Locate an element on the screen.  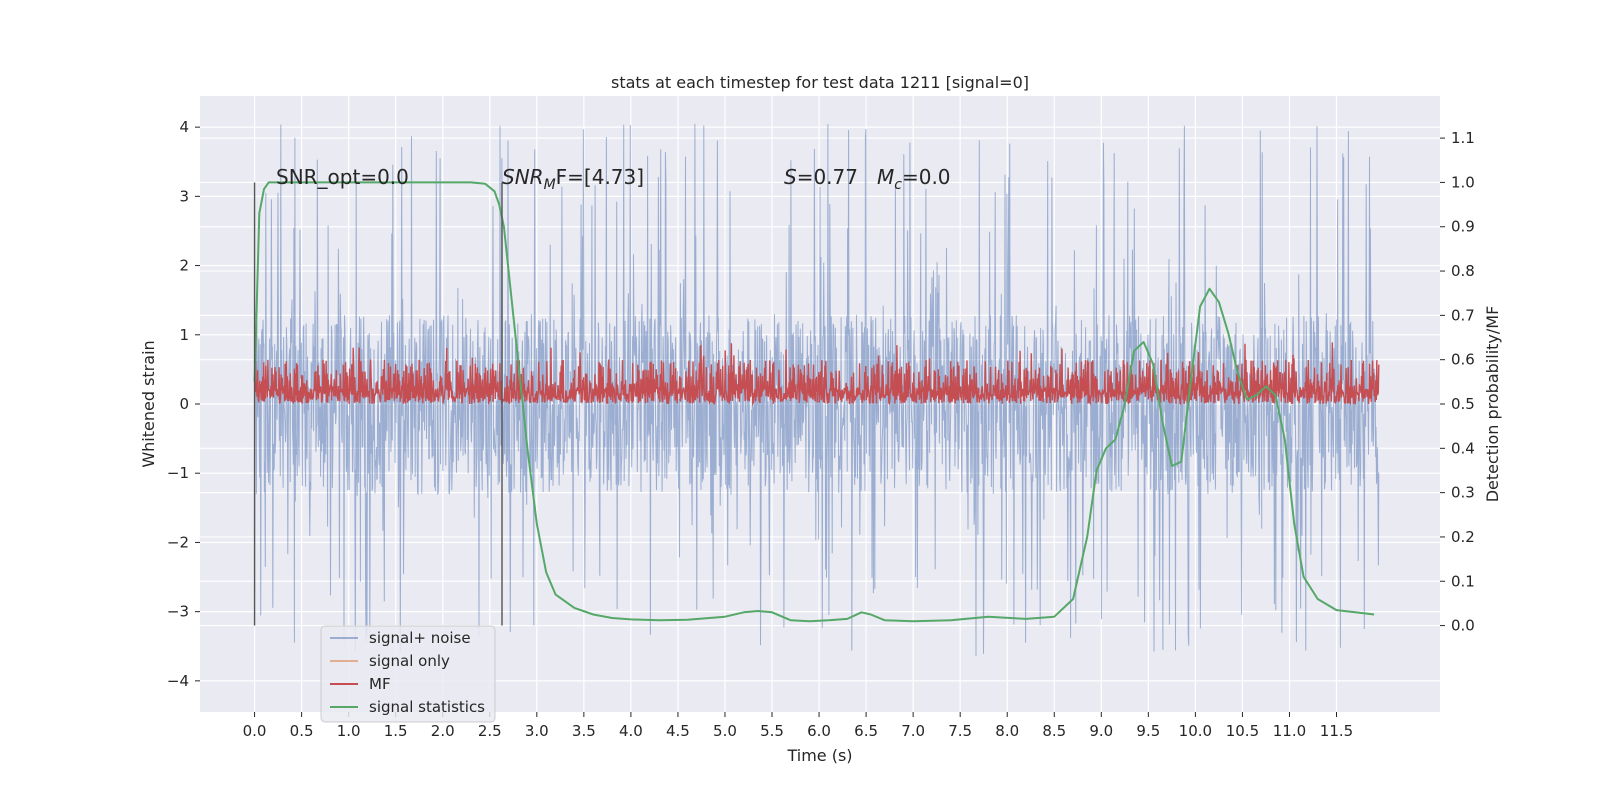
annotation-snr-opt: SNR_opt=0.0 is located at coordinates (342, 177).